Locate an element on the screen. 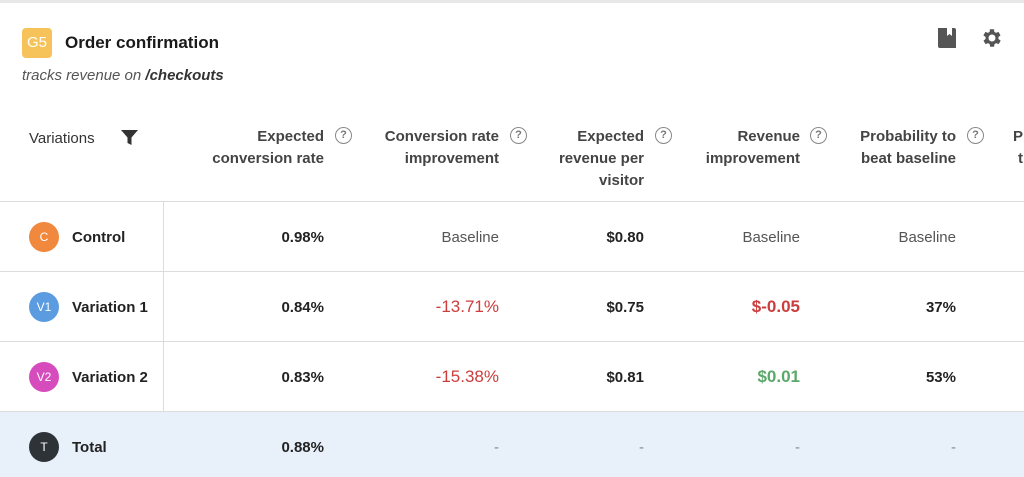 The image size is (1024, 477). book-icon is located at coordinates (947, 38).